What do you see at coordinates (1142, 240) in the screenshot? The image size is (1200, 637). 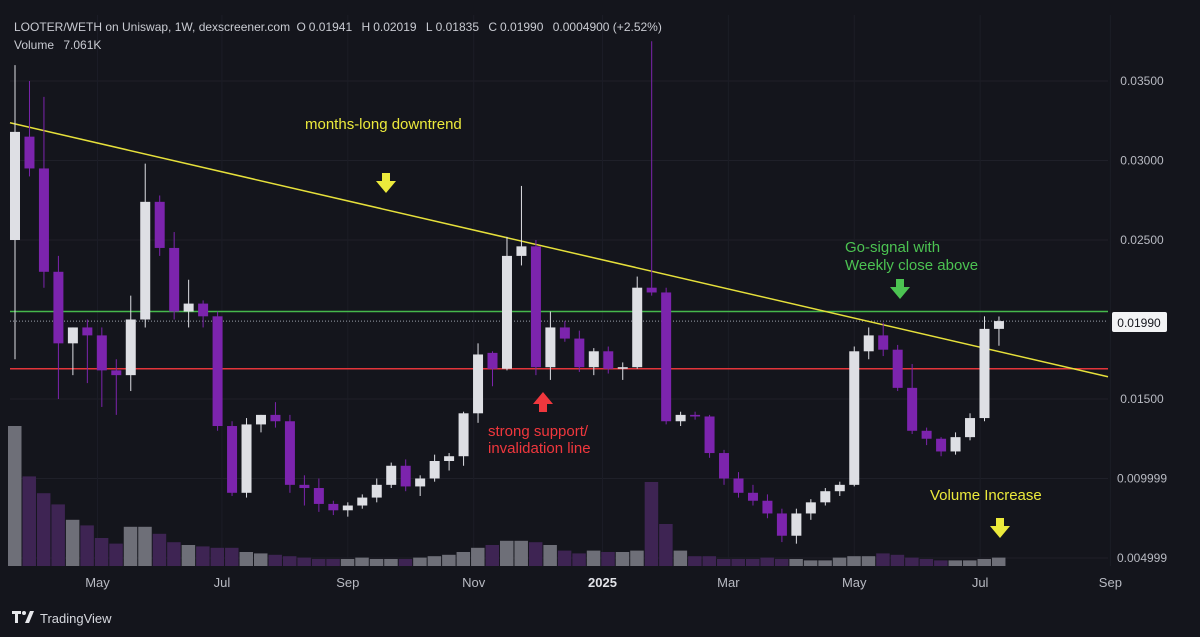 I see `price-tick-label: 0.02500` at bounding box center [1142, 240].